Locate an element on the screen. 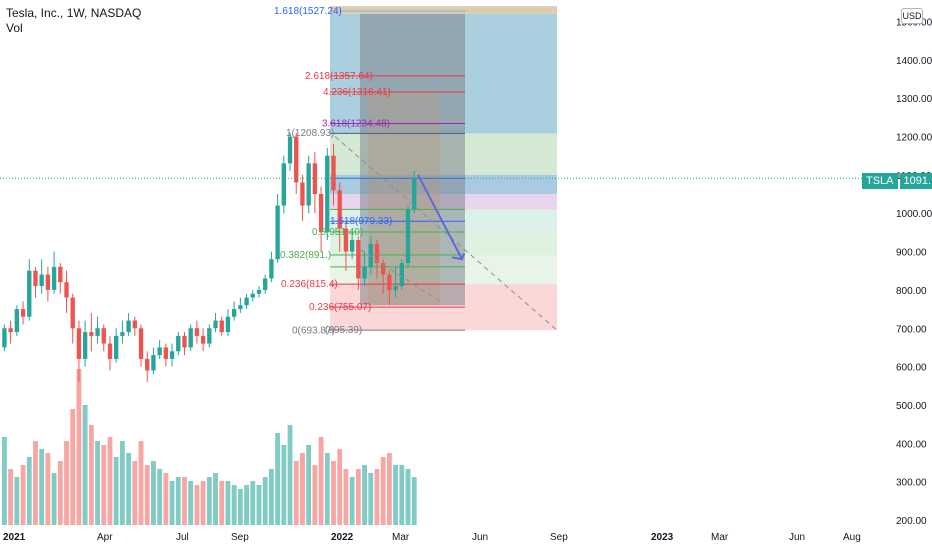  fib-level-label: 1(1208.93) is located at coordinates (310, 133).